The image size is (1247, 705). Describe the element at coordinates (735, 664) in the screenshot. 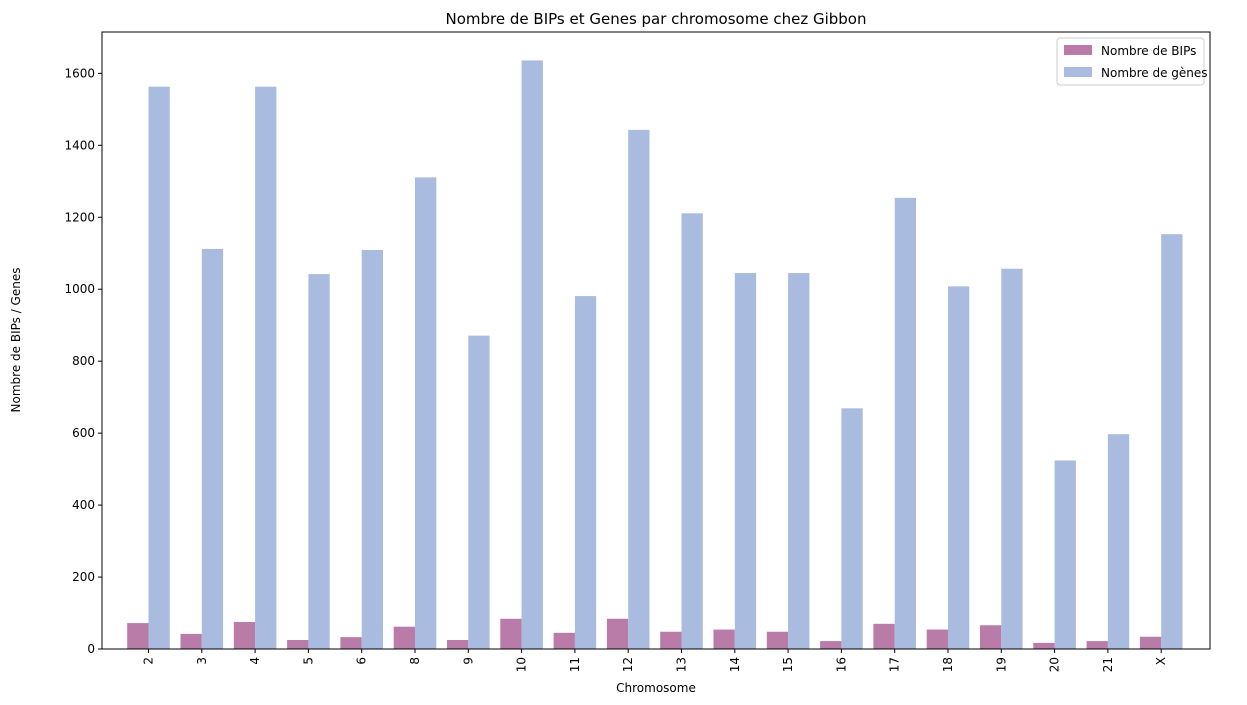

I see `x-tick-label: 14` at that location.